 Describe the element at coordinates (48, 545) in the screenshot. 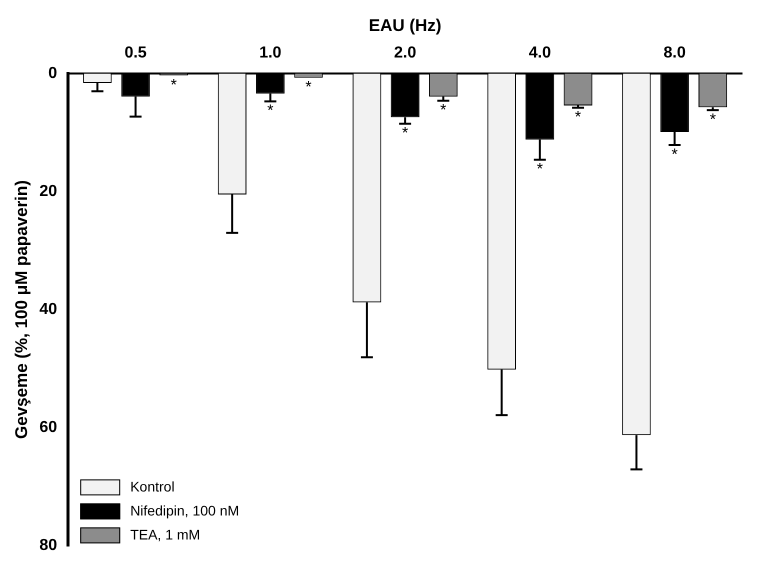

I see `y-tick-label: 80` at that location.